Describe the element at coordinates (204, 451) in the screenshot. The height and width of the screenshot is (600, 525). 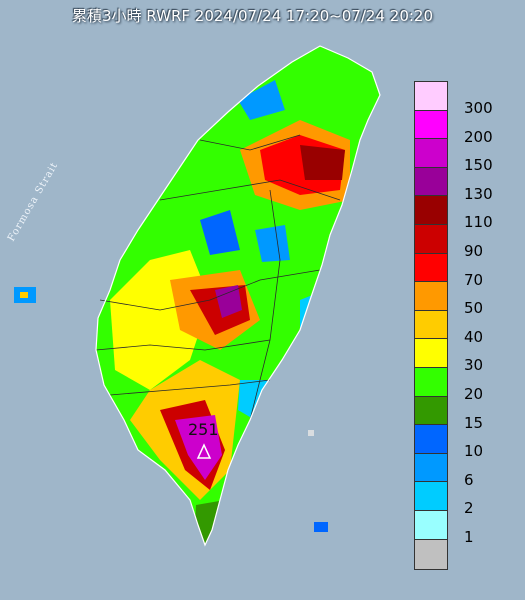
I see `max-triangle-icon` at that location.